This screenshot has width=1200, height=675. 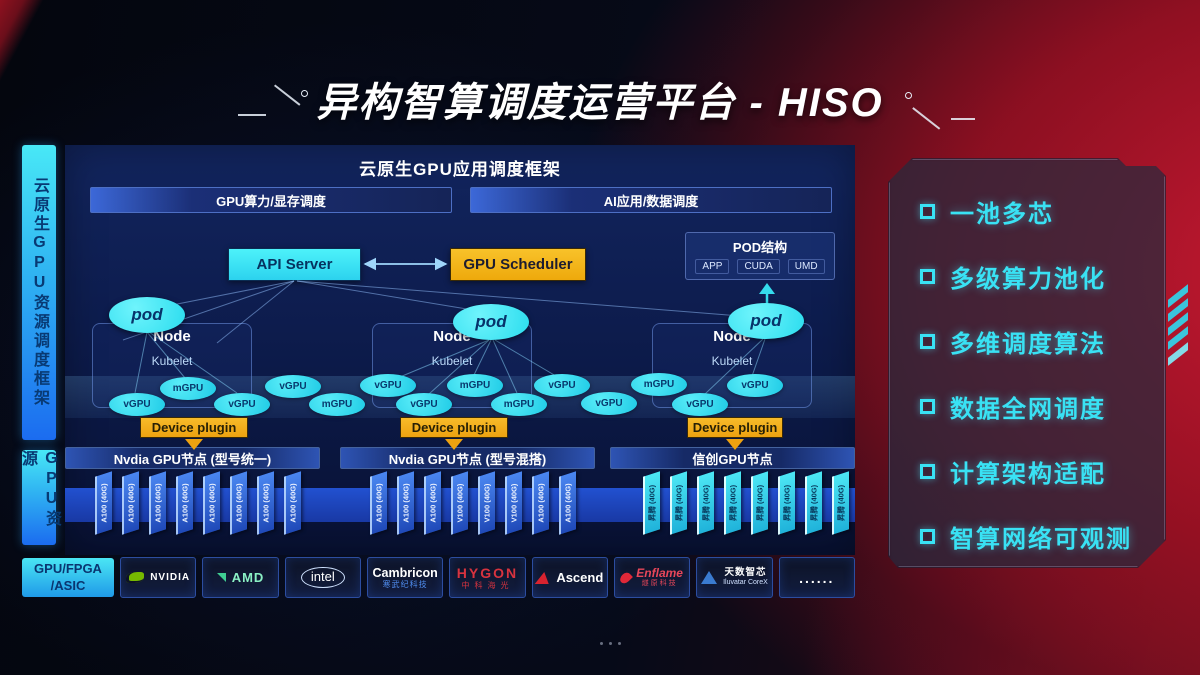 What do you see at coordinates (569, 577) in the screenshot?
I see `vendor-ascend: Ascend` at bounding box center [569, 577].